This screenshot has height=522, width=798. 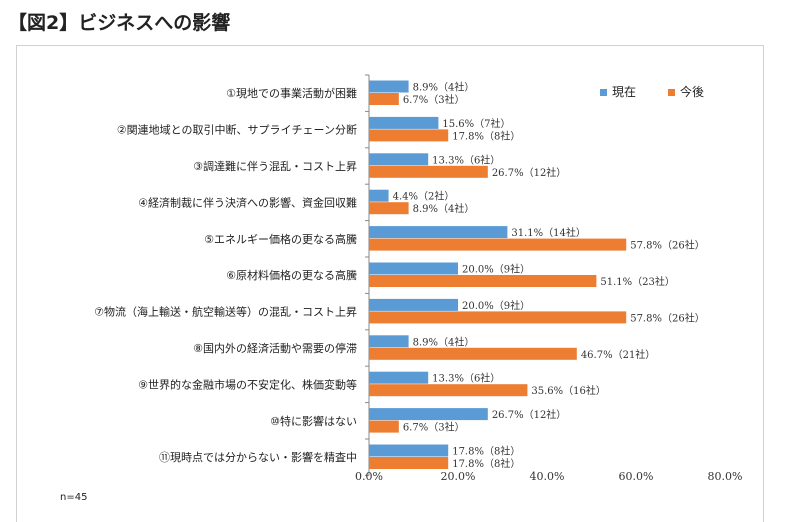 What do you see at coordinates (444, 208) in the screenshot?
I see `data-label-future: 8.9%（4社）` at bounding box center [444, 208].